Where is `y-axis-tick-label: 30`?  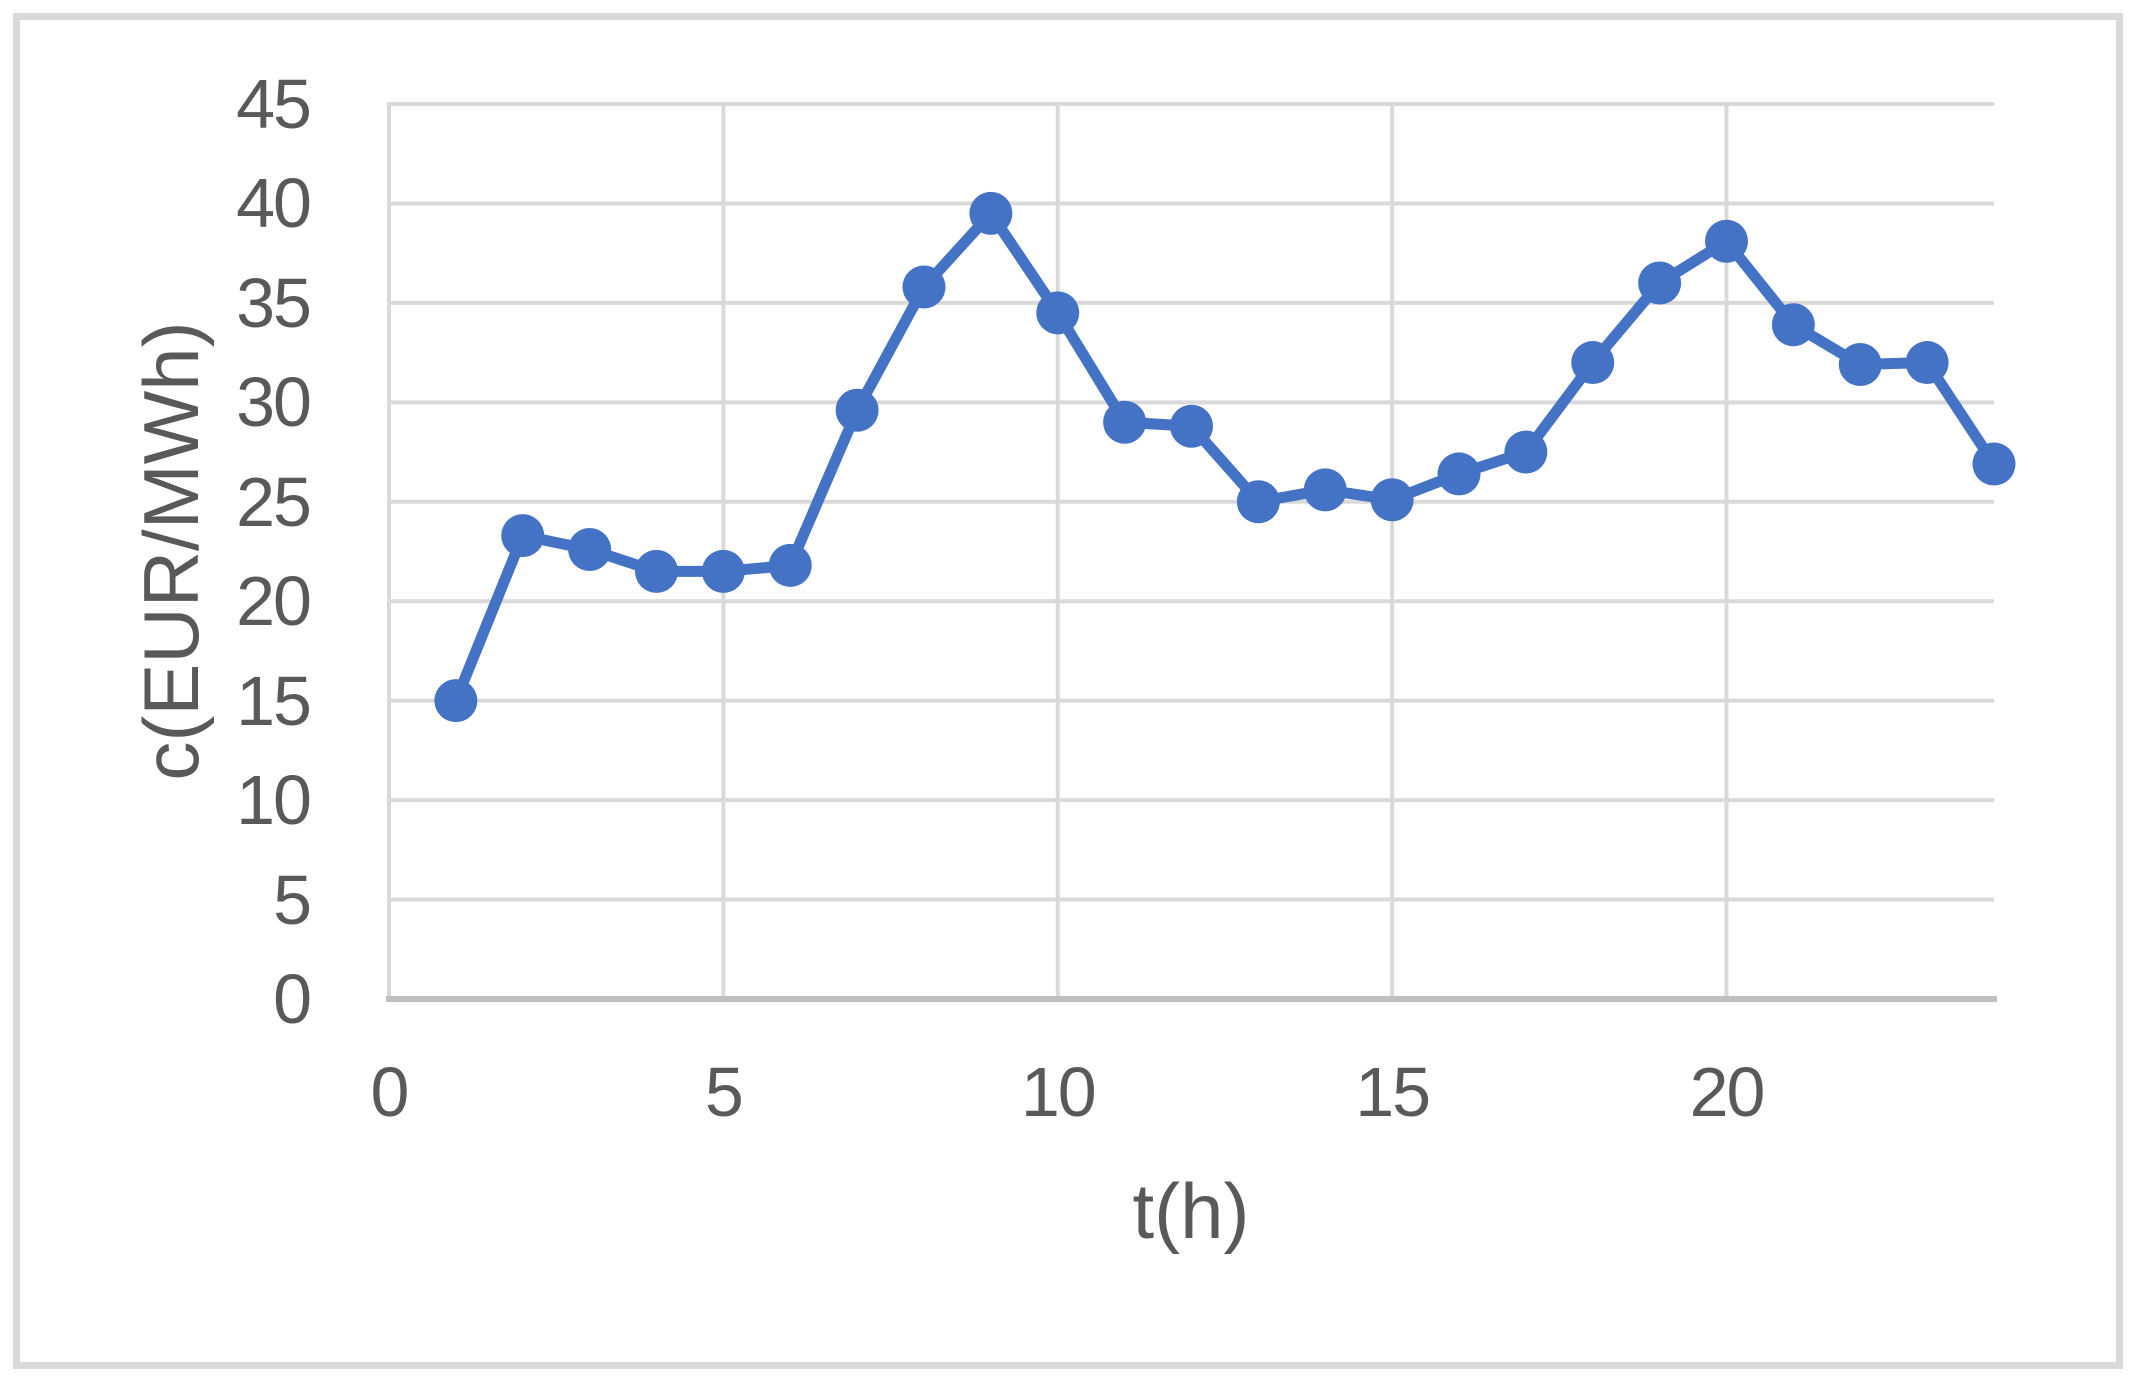
y-axis-tick-label: 30 is located at coordinates (274, 402).